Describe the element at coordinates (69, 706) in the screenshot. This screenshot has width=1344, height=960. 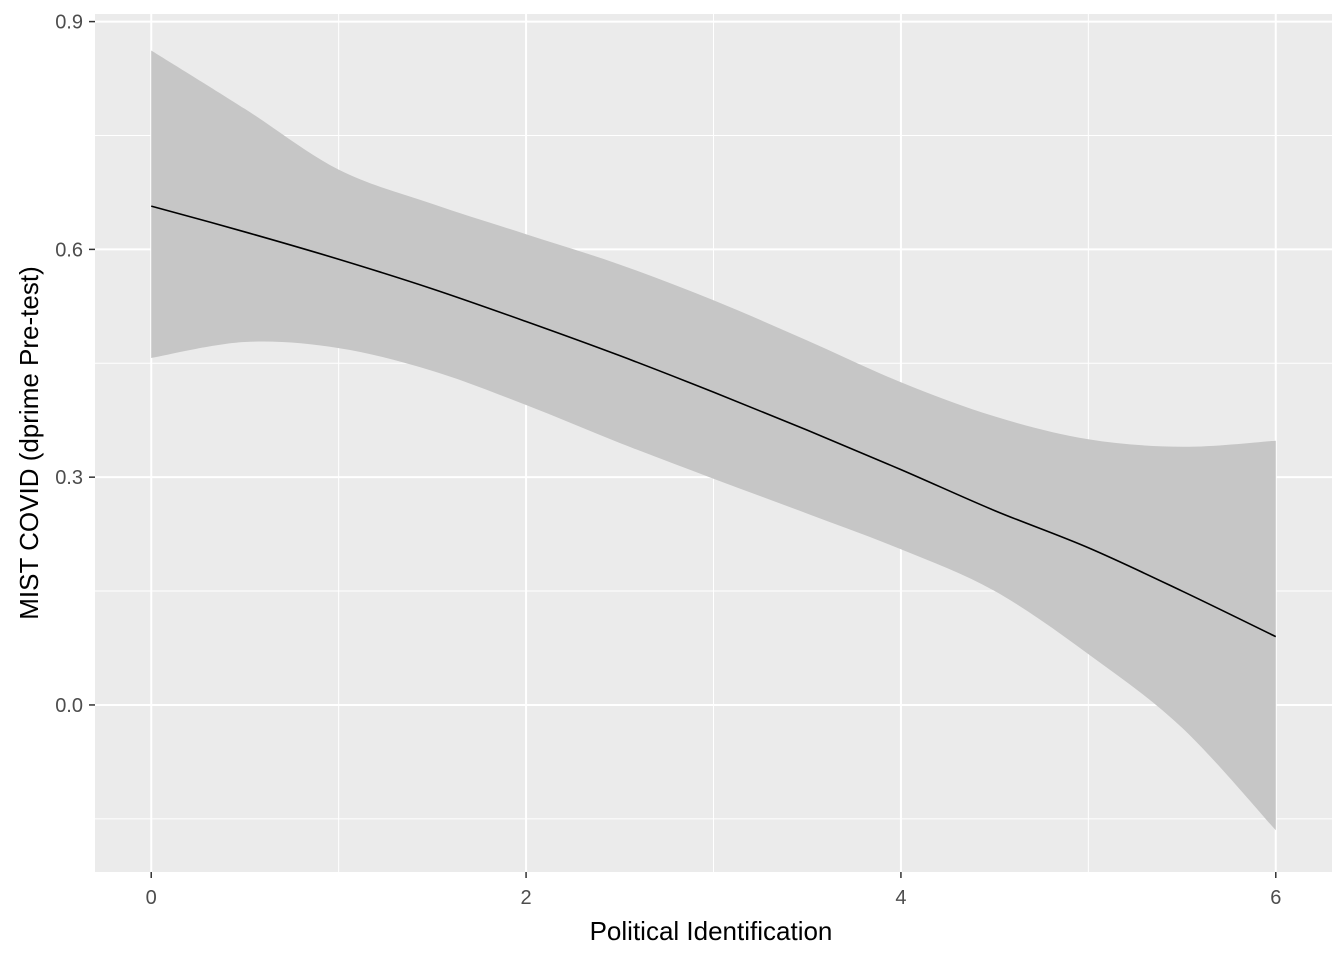
I see `y-tick-label: 0.0` at that location.